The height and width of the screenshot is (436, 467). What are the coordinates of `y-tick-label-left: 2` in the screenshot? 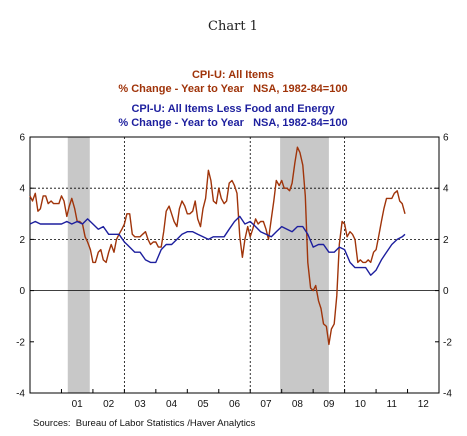 It's located at (22, 240).